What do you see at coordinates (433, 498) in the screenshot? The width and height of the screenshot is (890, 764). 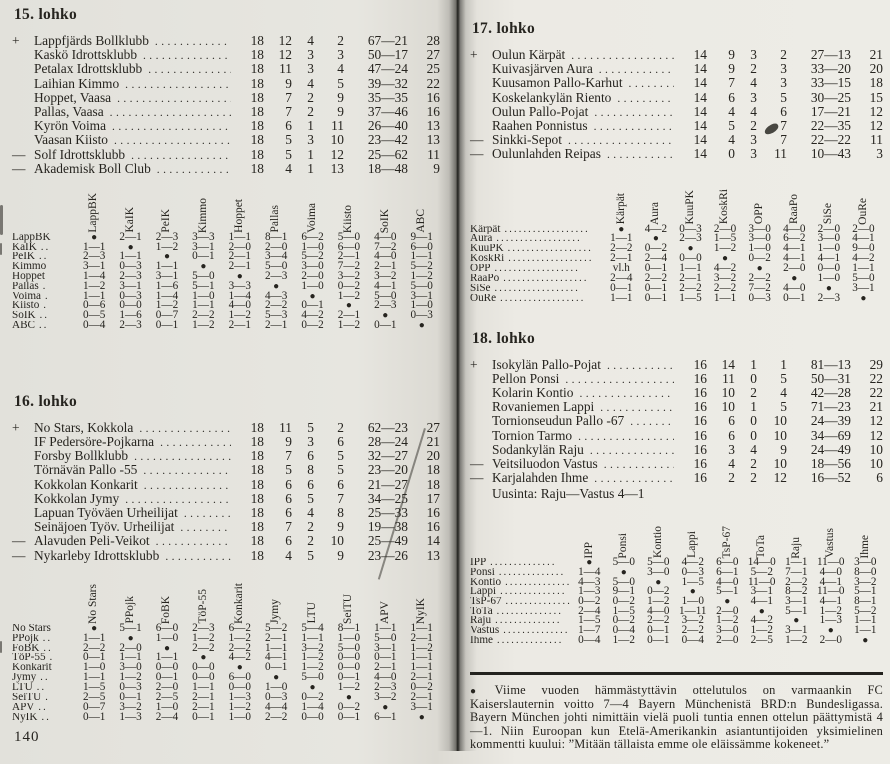 I see `stat-value: 17` at bounding box center [433, 498].